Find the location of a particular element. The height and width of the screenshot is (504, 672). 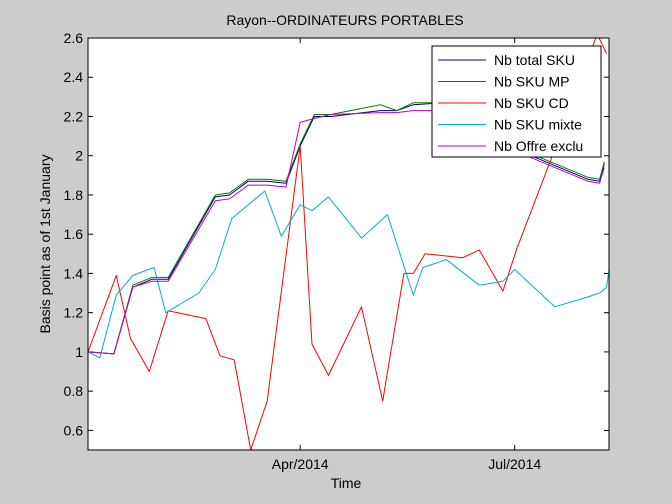

y-tick-label: 1.2 is located at coordinates (74, 313).